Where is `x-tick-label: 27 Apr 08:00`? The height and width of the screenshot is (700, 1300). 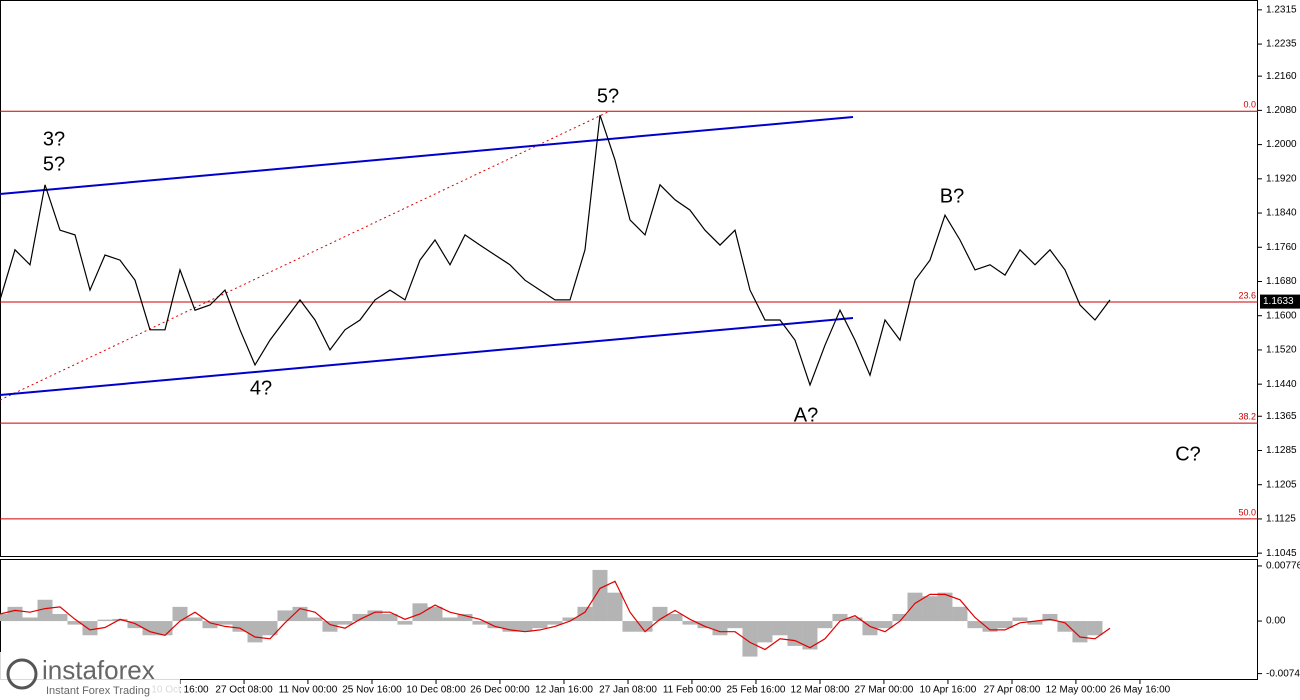
x-tick-label: 27 Apr 08:00 is located at coordinates (1012, 690).